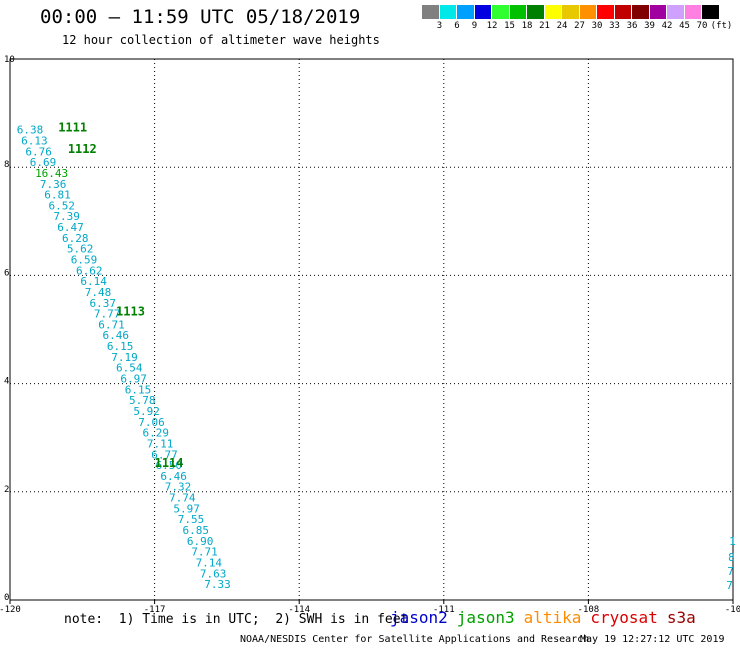  I want to click on colorbar-unit: (ft), so click(721, 26).